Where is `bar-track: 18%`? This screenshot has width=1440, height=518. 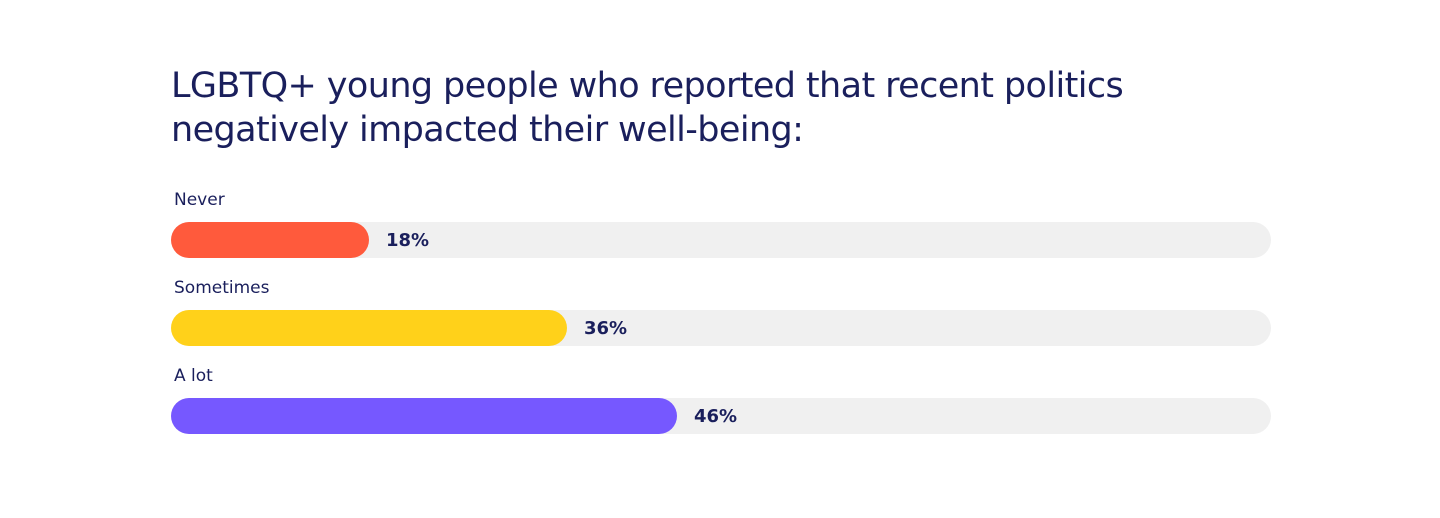
bar-track: 18% is located at coordinates (721, 240).